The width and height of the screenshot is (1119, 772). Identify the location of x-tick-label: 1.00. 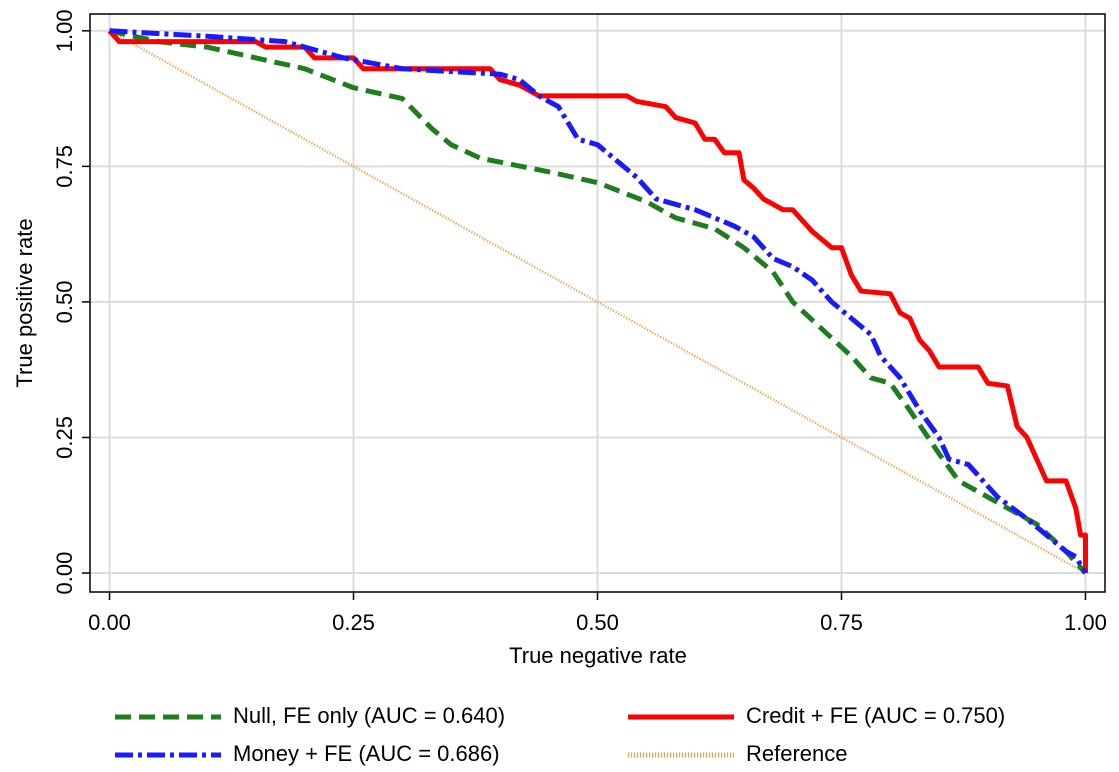
(1085, 622).